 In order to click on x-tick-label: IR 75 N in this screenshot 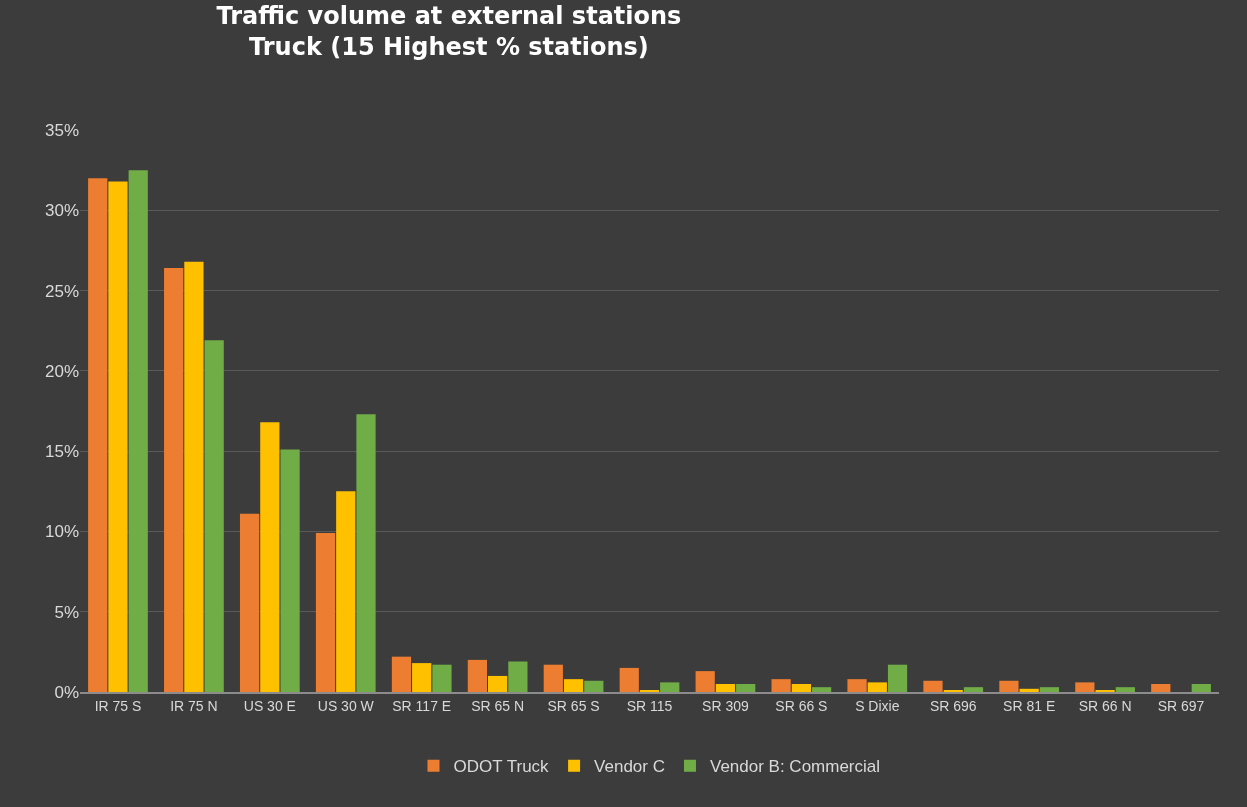, I will do `click(194, 705)`.